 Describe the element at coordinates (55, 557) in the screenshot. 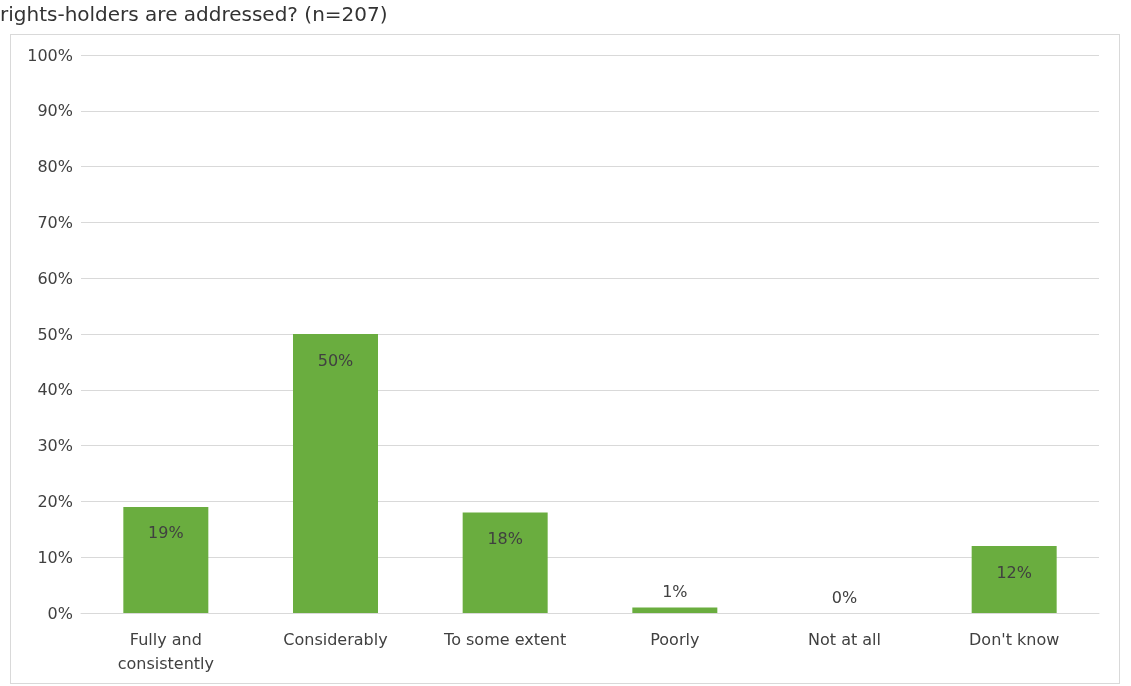

I see `y-tick-label: 10%` at that location.